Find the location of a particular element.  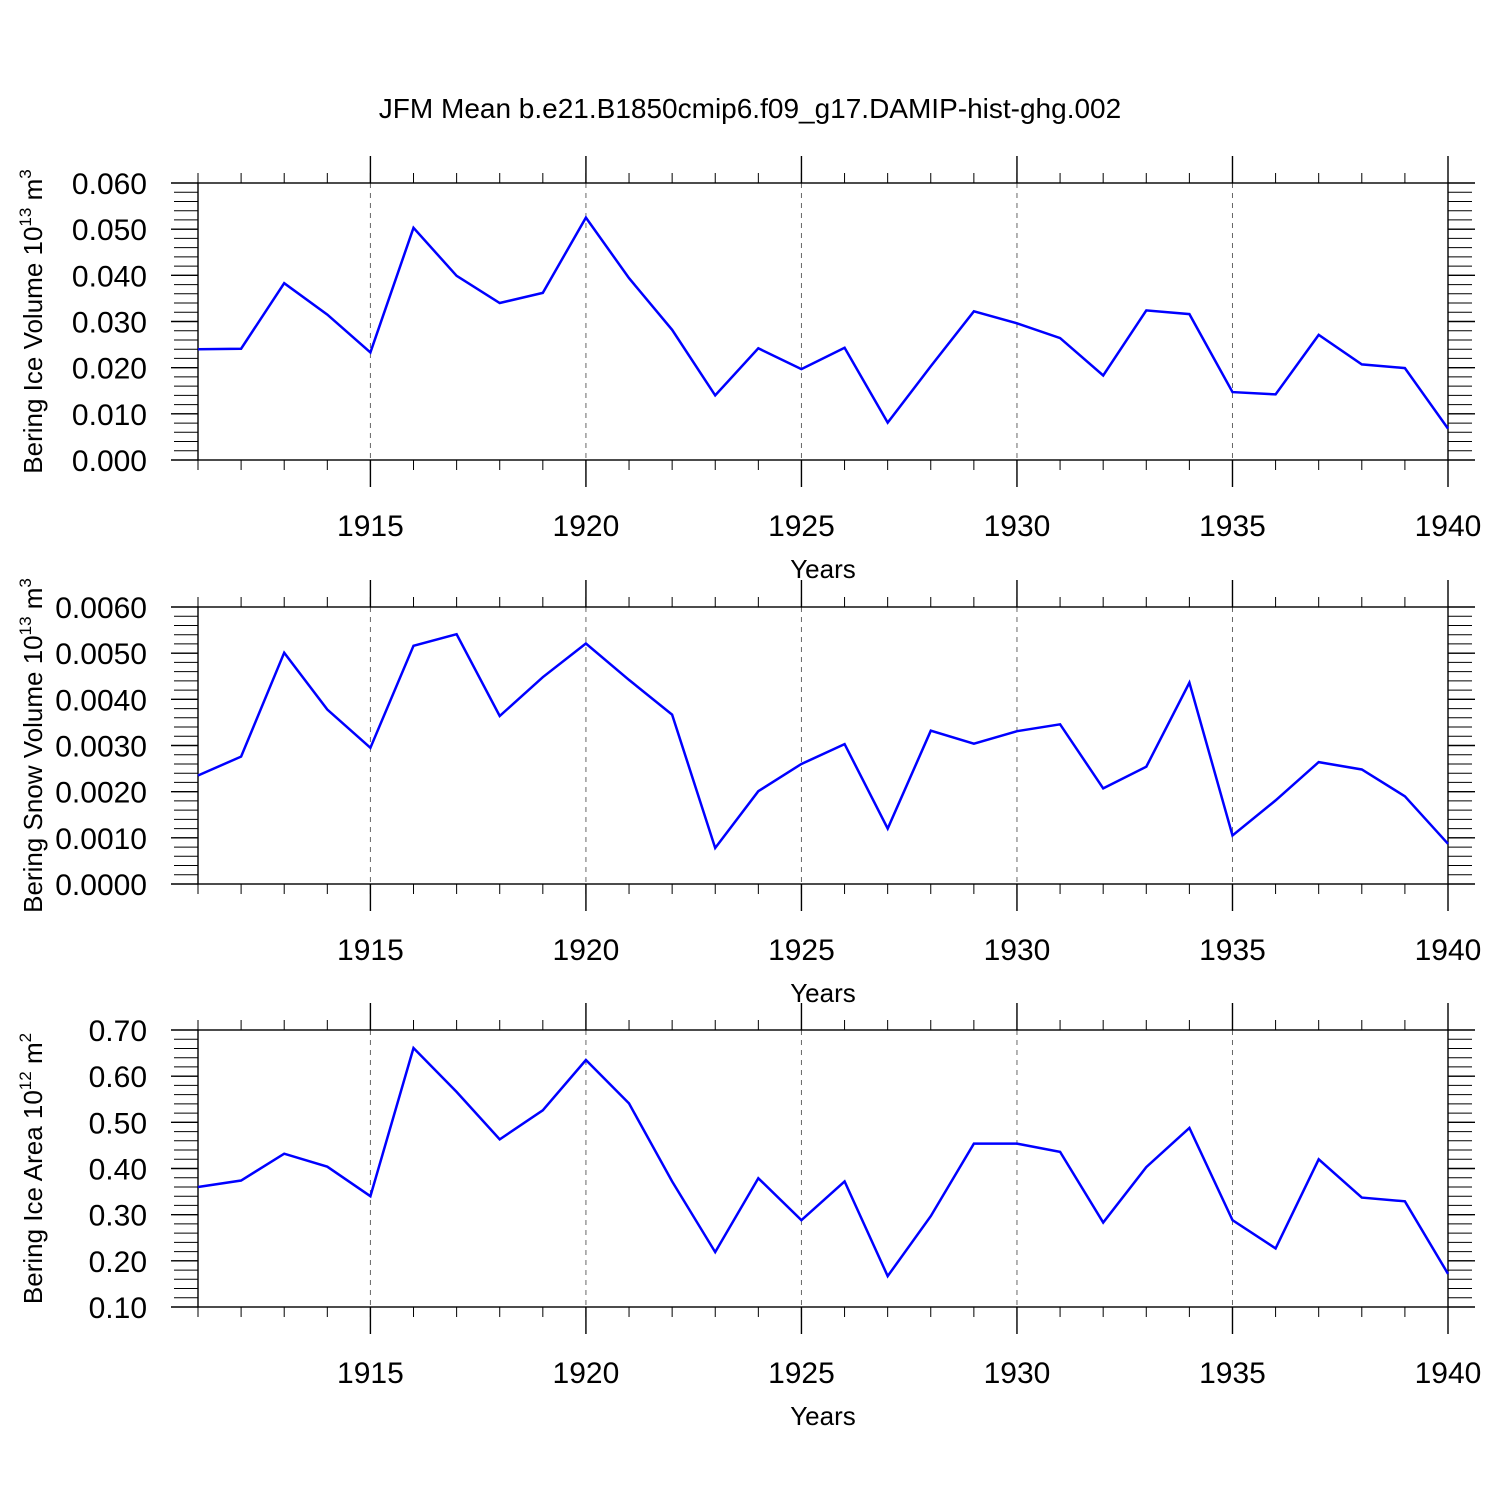

y-axis-label: Bering Snow Volume 1013 m3 is located at coordinates (32, 745).